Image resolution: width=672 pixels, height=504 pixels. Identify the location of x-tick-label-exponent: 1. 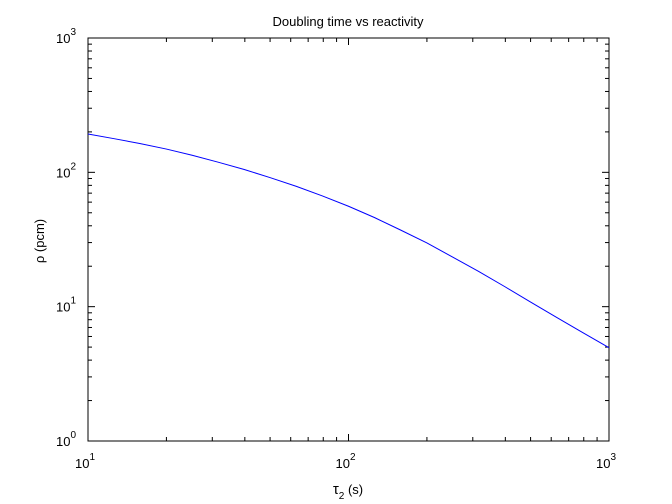
(92, 457).